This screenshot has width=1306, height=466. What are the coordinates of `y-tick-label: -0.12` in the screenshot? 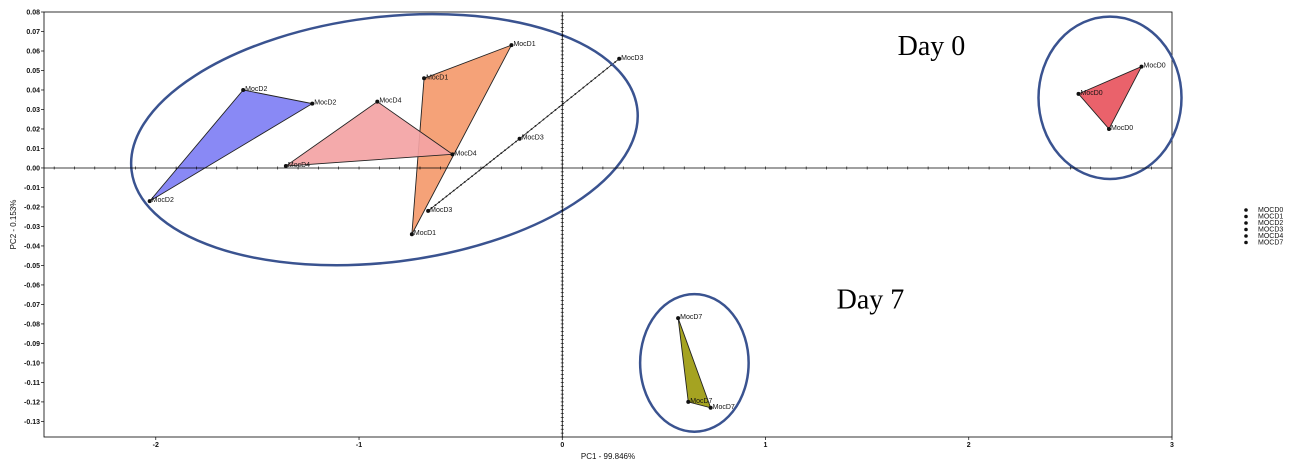 It's located at (32, 402).